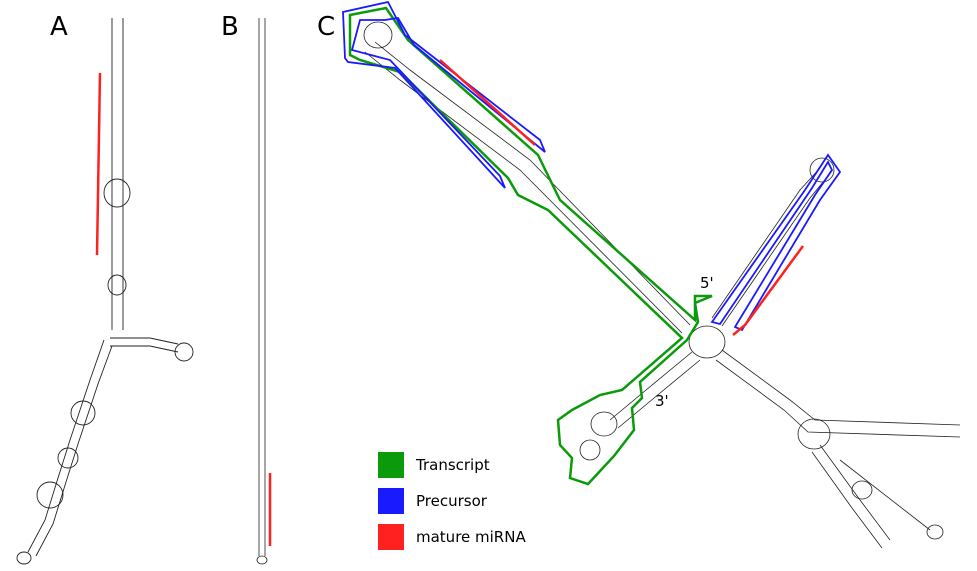  I want to click on precursor-outline-right, so click(776, 242).